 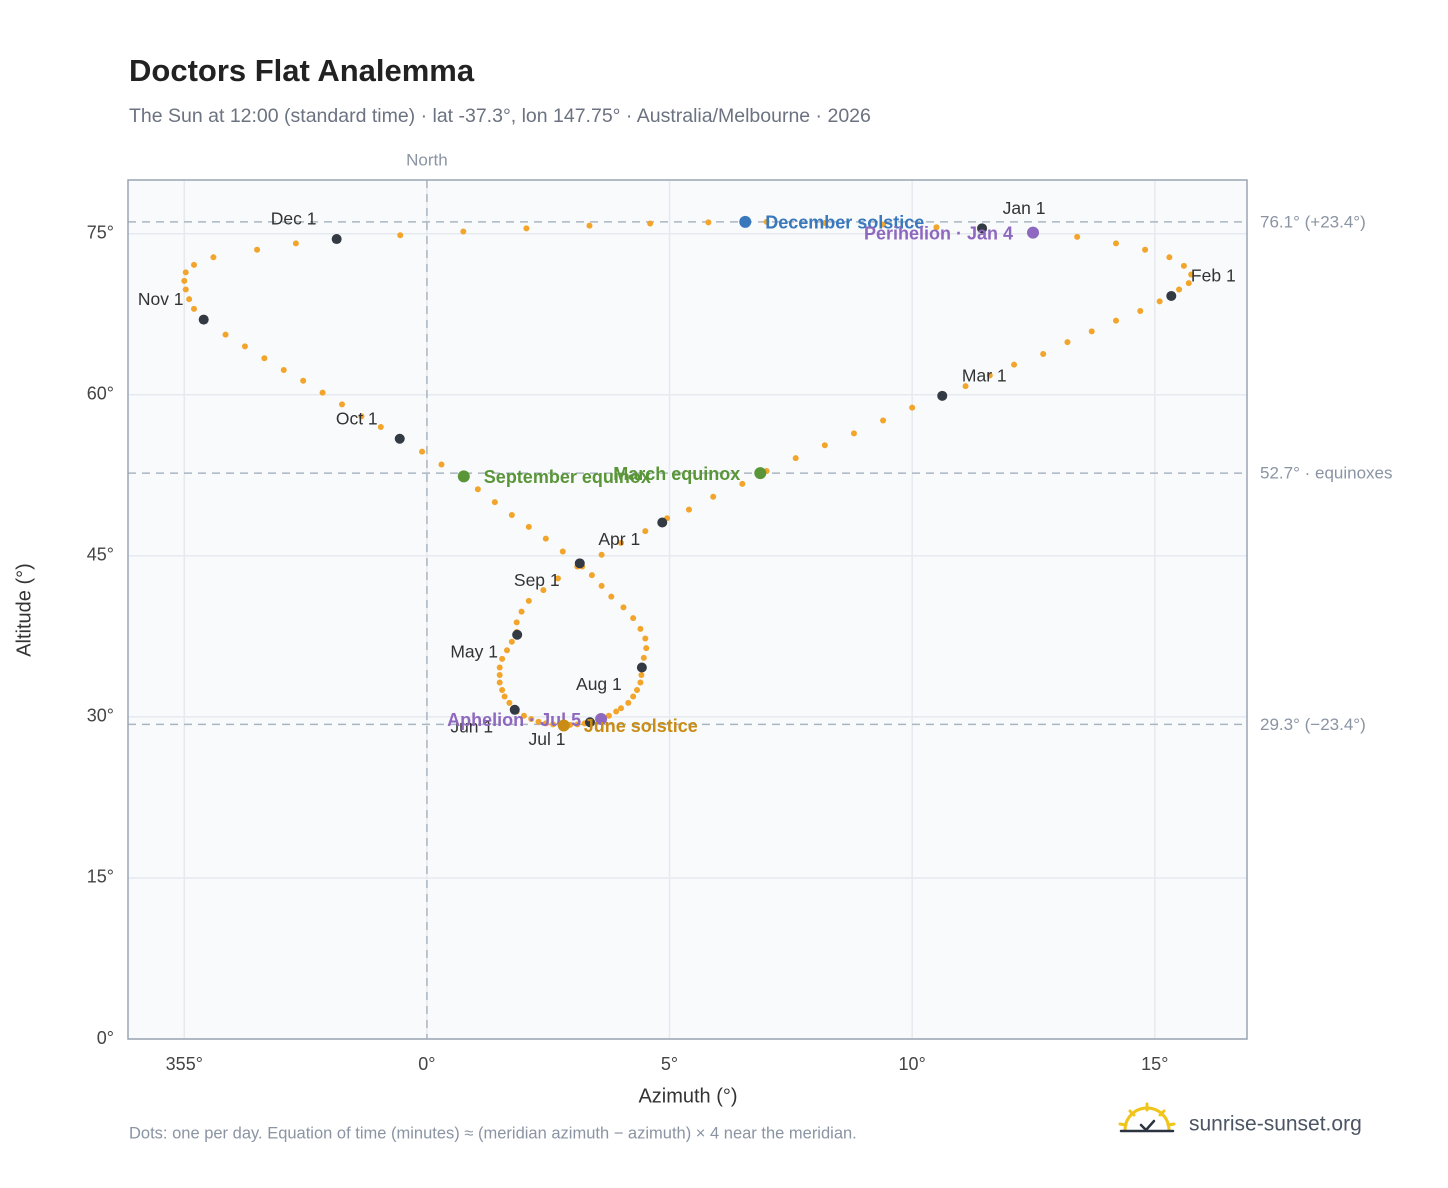 What do you see at coordinates (1024, 208) in the screenshot?
I see `month-label: Jan 1` at bounding box center [1024, 208].